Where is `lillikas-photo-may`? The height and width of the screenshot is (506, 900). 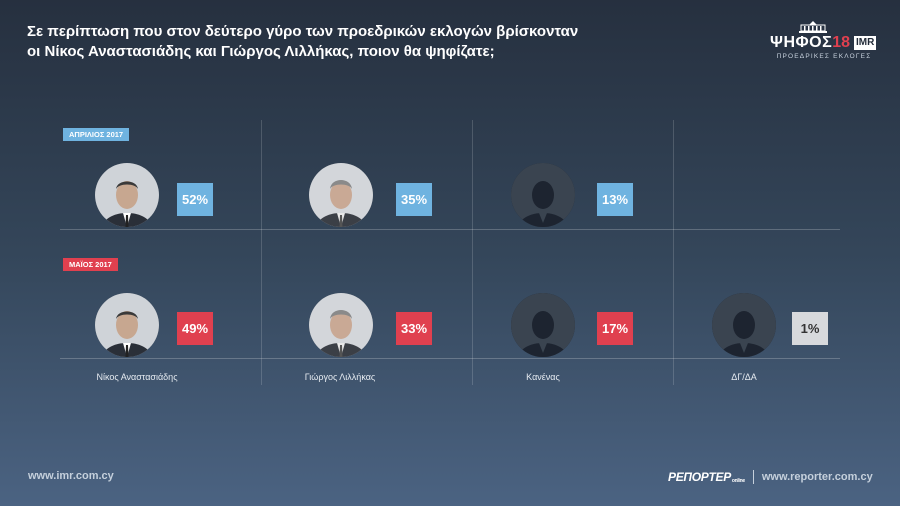 lillikas-photo-may is located at coordinates (341, 325).